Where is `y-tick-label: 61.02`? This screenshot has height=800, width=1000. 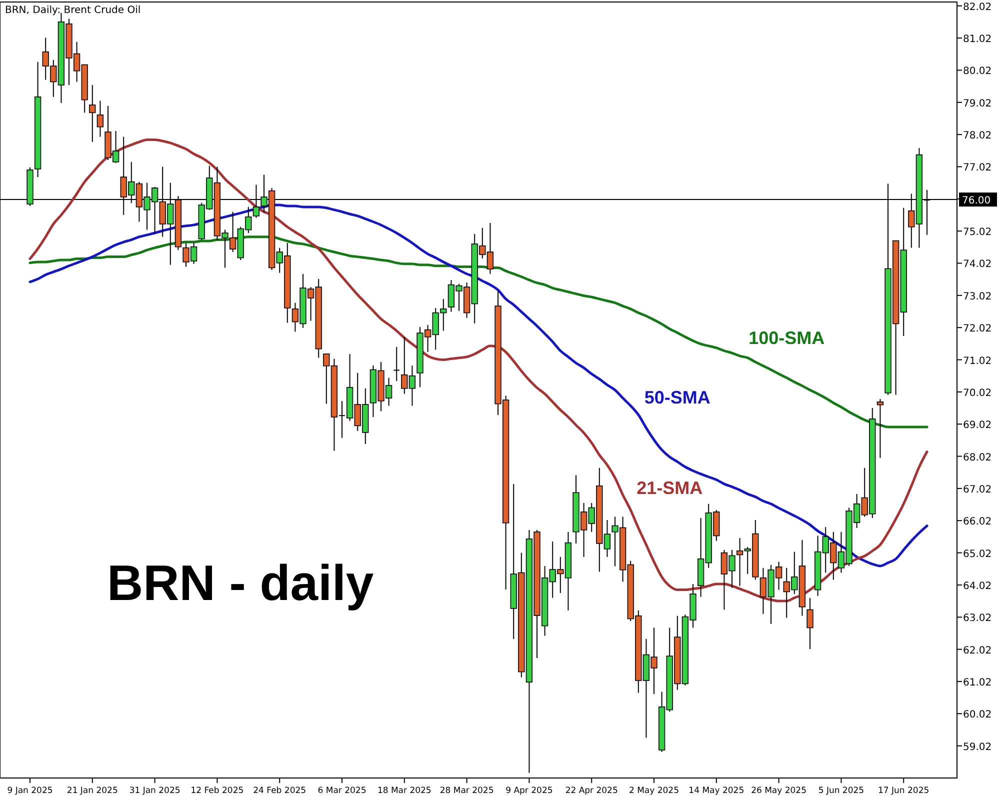 y-tick-label: 61.02 is located at coordinates (977, 682).